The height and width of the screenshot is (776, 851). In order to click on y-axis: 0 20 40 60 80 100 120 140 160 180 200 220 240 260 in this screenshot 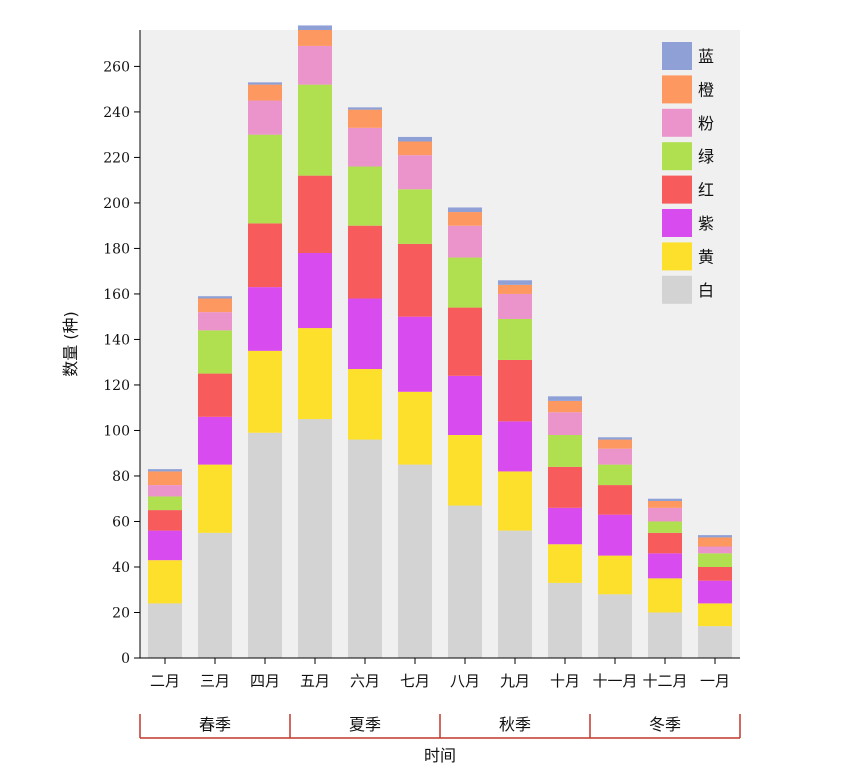, I will do `click(122, 348)`.